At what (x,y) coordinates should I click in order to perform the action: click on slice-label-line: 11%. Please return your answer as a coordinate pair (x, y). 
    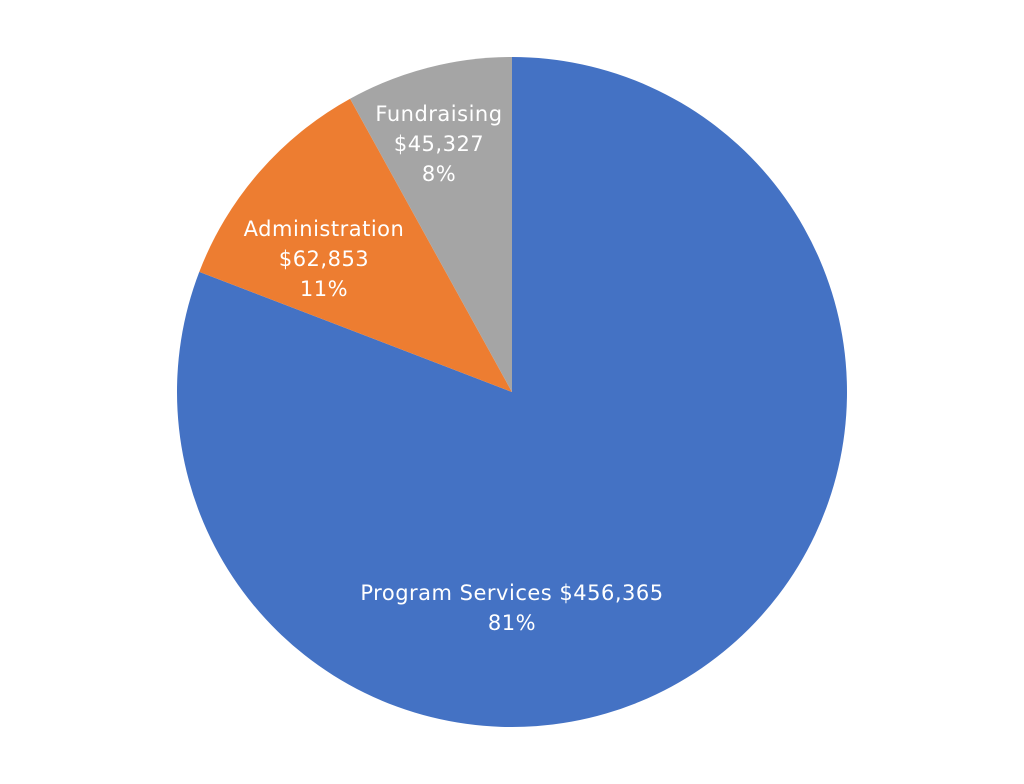
    Looking at the image, I should click on (324, 289).